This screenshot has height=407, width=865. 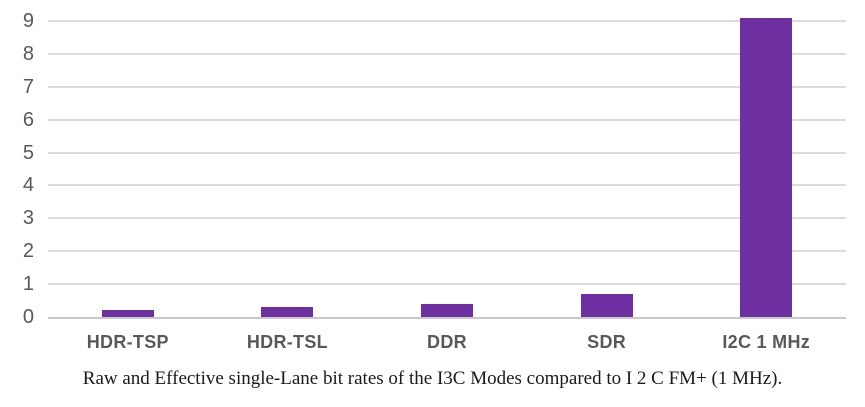 What do you see at coordinates (28, 20) in the screenshot?
I see `y-tick-label: 9` at bounding box center [28, 20].